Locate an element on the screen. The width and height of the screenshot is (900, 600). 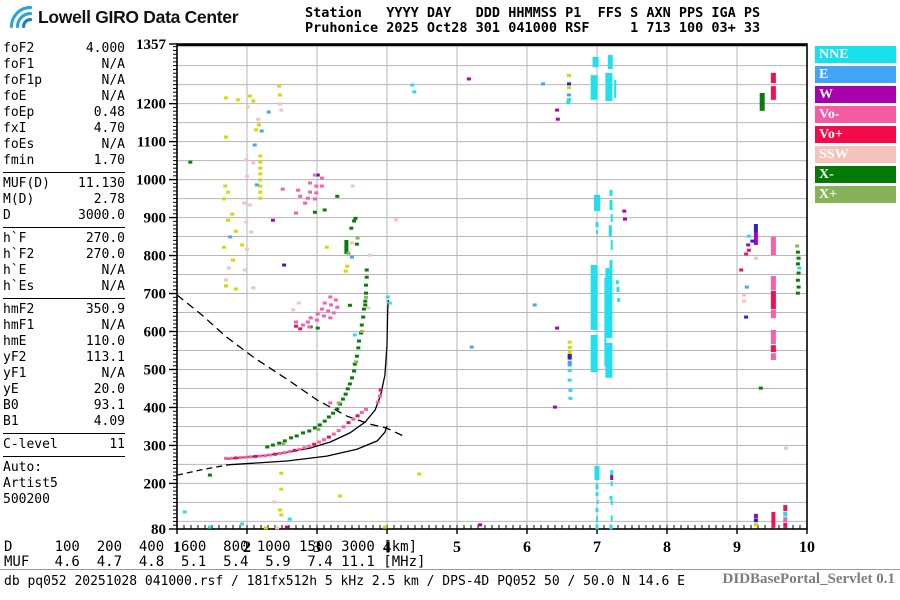
autoscaler-line: Auto: is located at coordinates (23, 467).